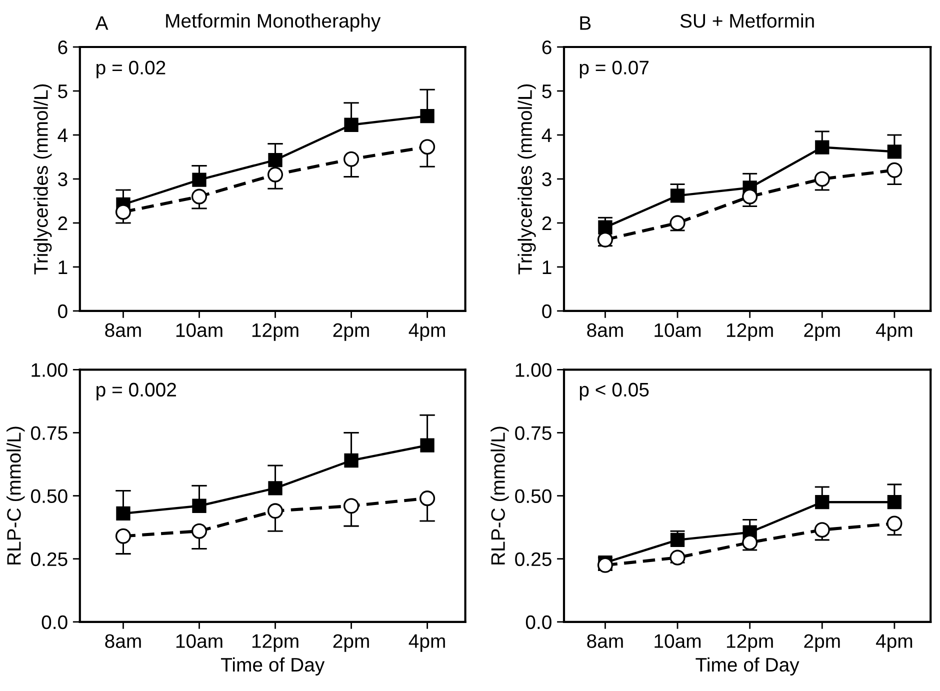 The image size is (940, 691). What do you see at coordinates (614, 69) in the screenshot?
I see `annotation: p = 0.07` at bounding box center [614, 69].